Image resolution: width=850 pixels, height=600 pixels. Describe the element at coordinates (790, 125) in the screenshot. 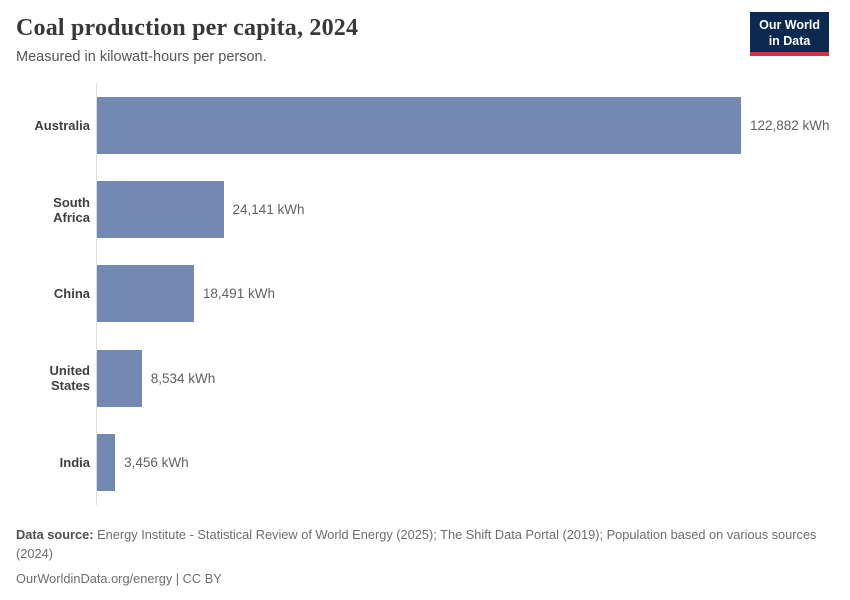

I see `value-label: 122,882 kWh` at that location.